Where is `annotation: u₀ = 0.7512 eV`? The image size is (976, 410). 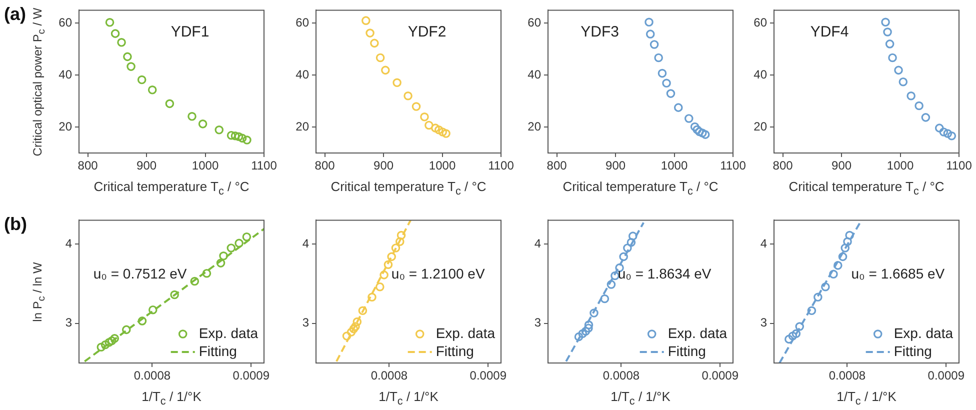
annotation: u₀ = 0.7512 eV is located at coordinates (140, 273).